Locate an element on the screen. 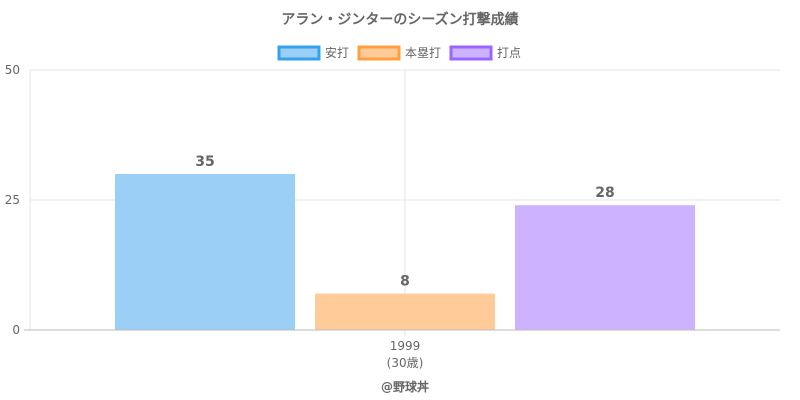 The height and width of the screenshot is (400, 800). chart-title: アラン・ジンターのシーズン打撃成績 is located at coordinates (399, 19).